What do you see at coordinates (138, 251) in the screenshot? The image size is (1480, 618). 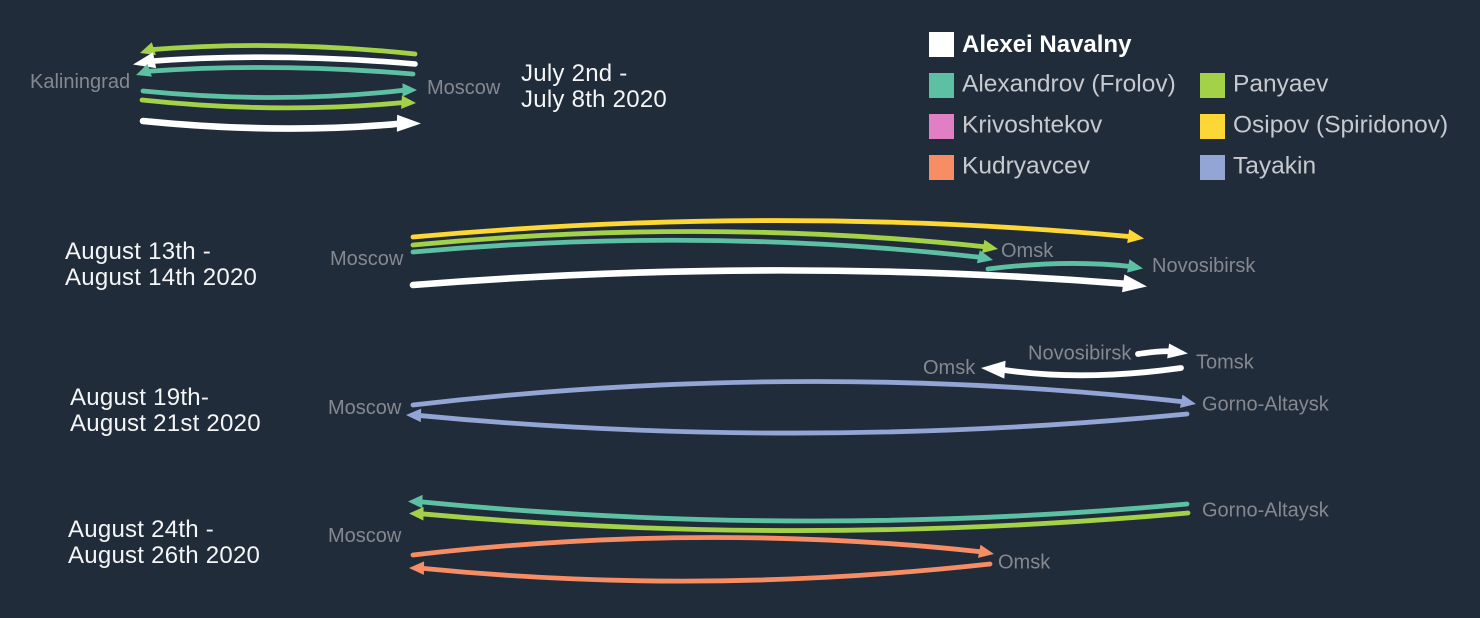 I see `svg-text: August 13th -` at bounding box center [138, 251].